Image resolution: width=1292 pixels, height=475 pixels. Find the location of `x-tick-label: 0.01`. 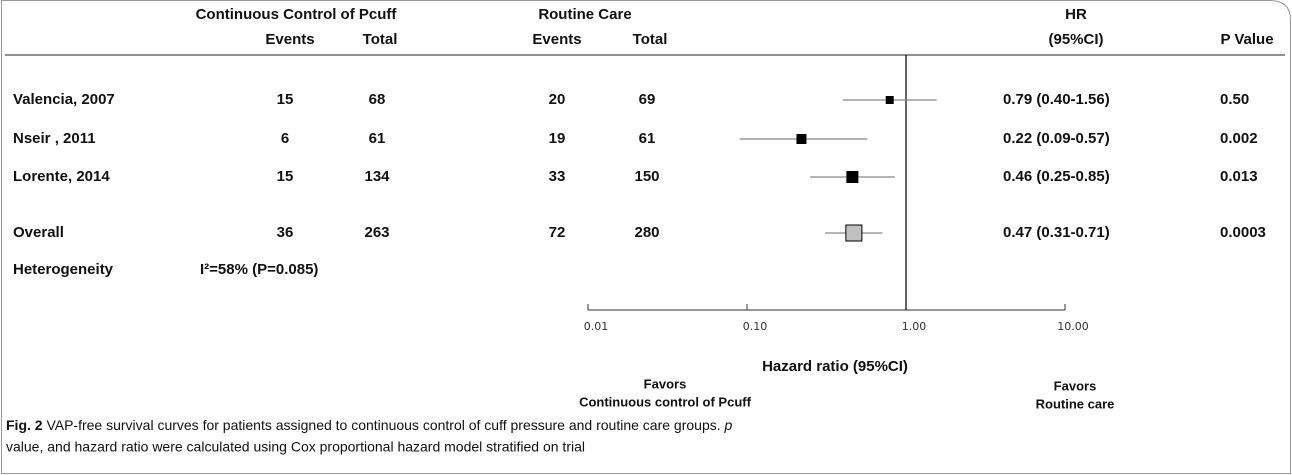

x-tick-label: 0.01 is located at coordinates (596, 326).